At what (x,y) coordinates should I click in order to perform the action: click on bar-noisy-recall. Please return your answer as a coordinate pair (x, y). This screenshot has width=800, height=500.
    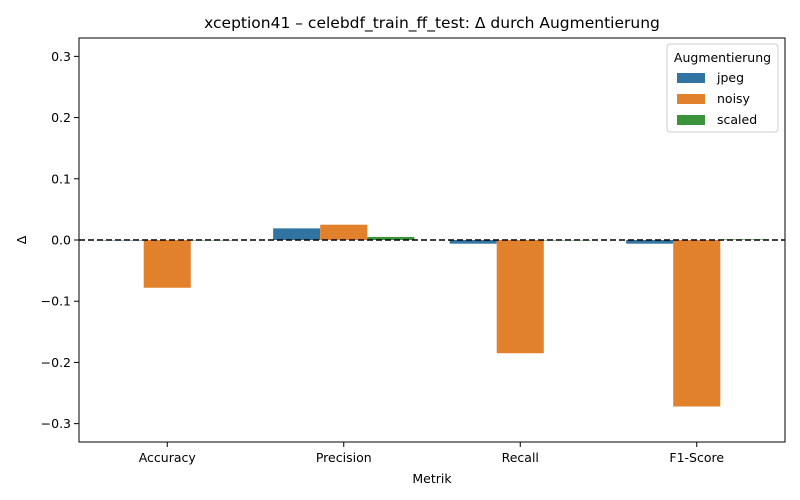
    Looking at the image, I should click on (520, 297).